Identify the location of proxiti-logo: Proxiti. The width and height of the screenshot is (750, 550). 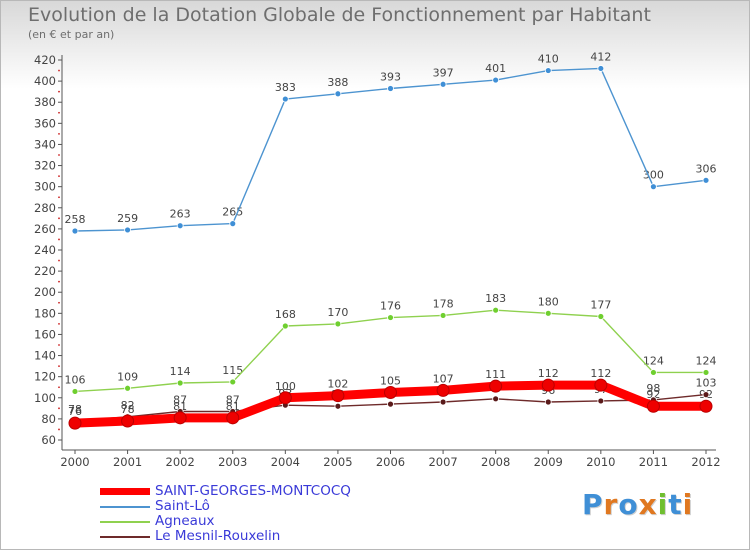
(637, 504).